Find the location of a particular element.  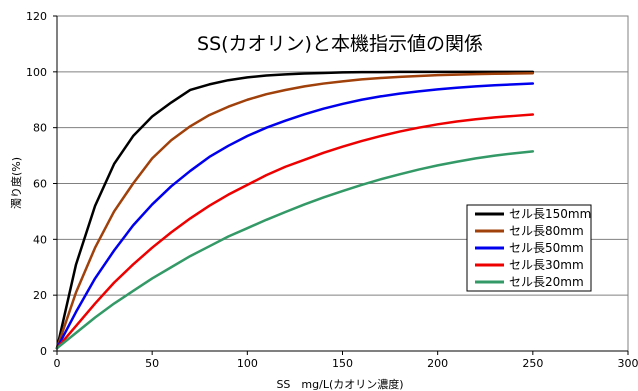

x-tick-label-2: 100 is located at coordinates (247, 363).